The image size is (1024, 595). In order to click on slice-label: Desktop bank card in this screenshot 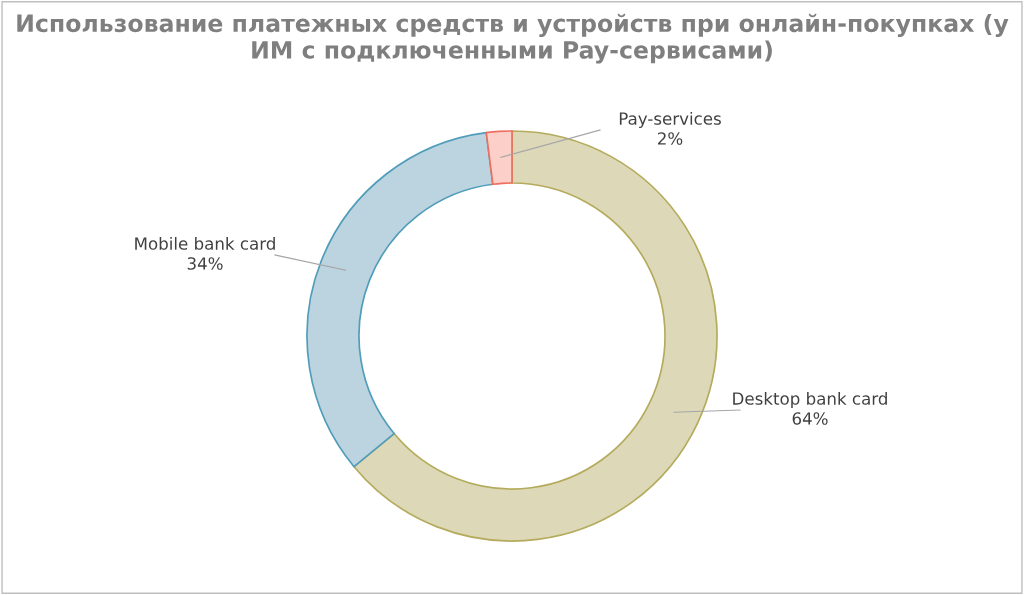, I will do `click(810, 400)`.